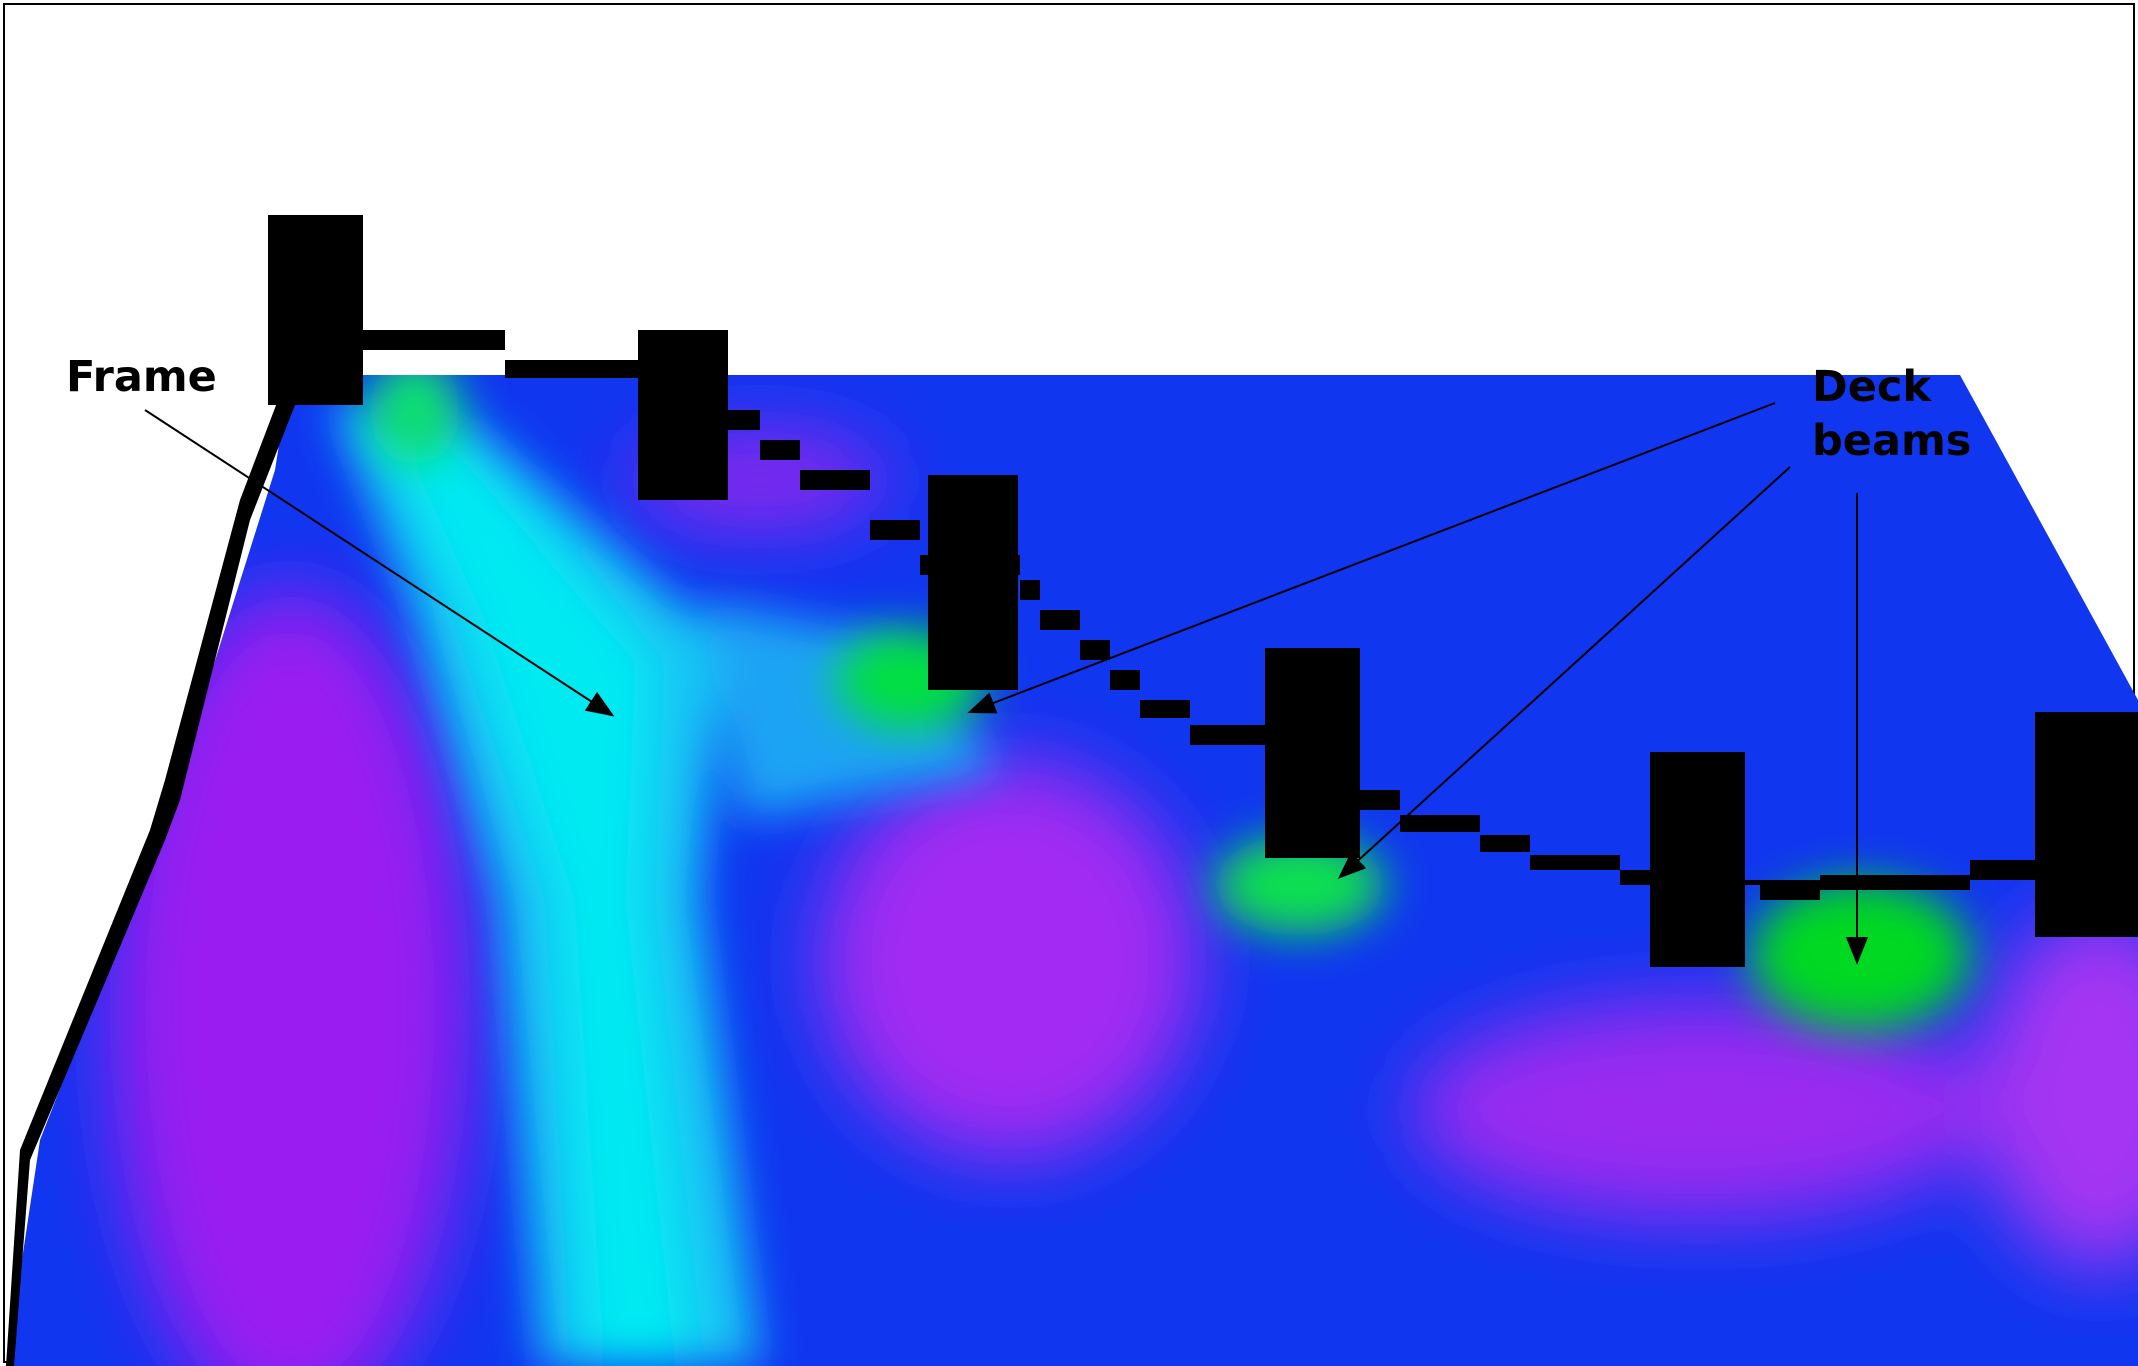 The image size is (2138, 1366). What do you see at coordinates (1871, 387) in the screenshot?
I see `deck-beams-label-line1: Deck` at bounding box center [1871, 387].